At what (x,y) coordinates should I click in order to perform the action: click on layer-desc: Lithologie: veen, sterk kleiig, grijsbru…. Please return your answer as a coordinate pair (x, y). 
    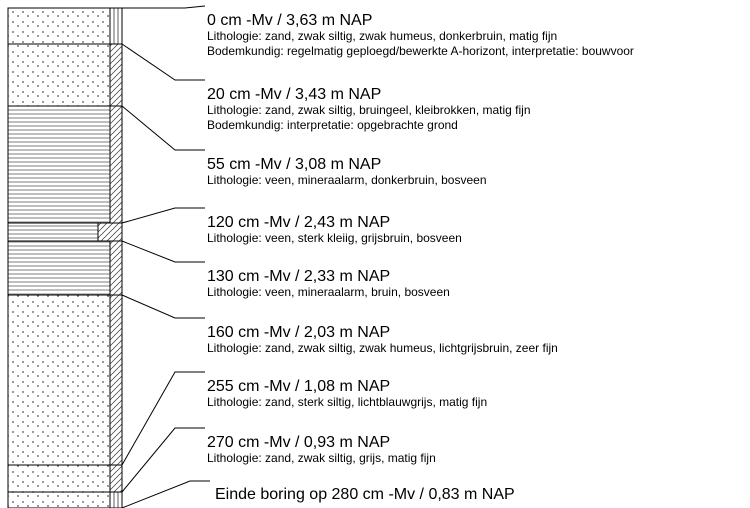
    Looking at the image, I should click on (334, 238).